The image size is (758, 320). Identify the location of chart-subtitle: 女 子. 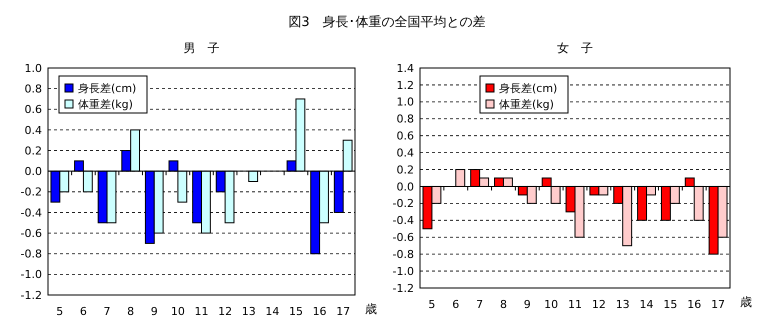
(575, 48).